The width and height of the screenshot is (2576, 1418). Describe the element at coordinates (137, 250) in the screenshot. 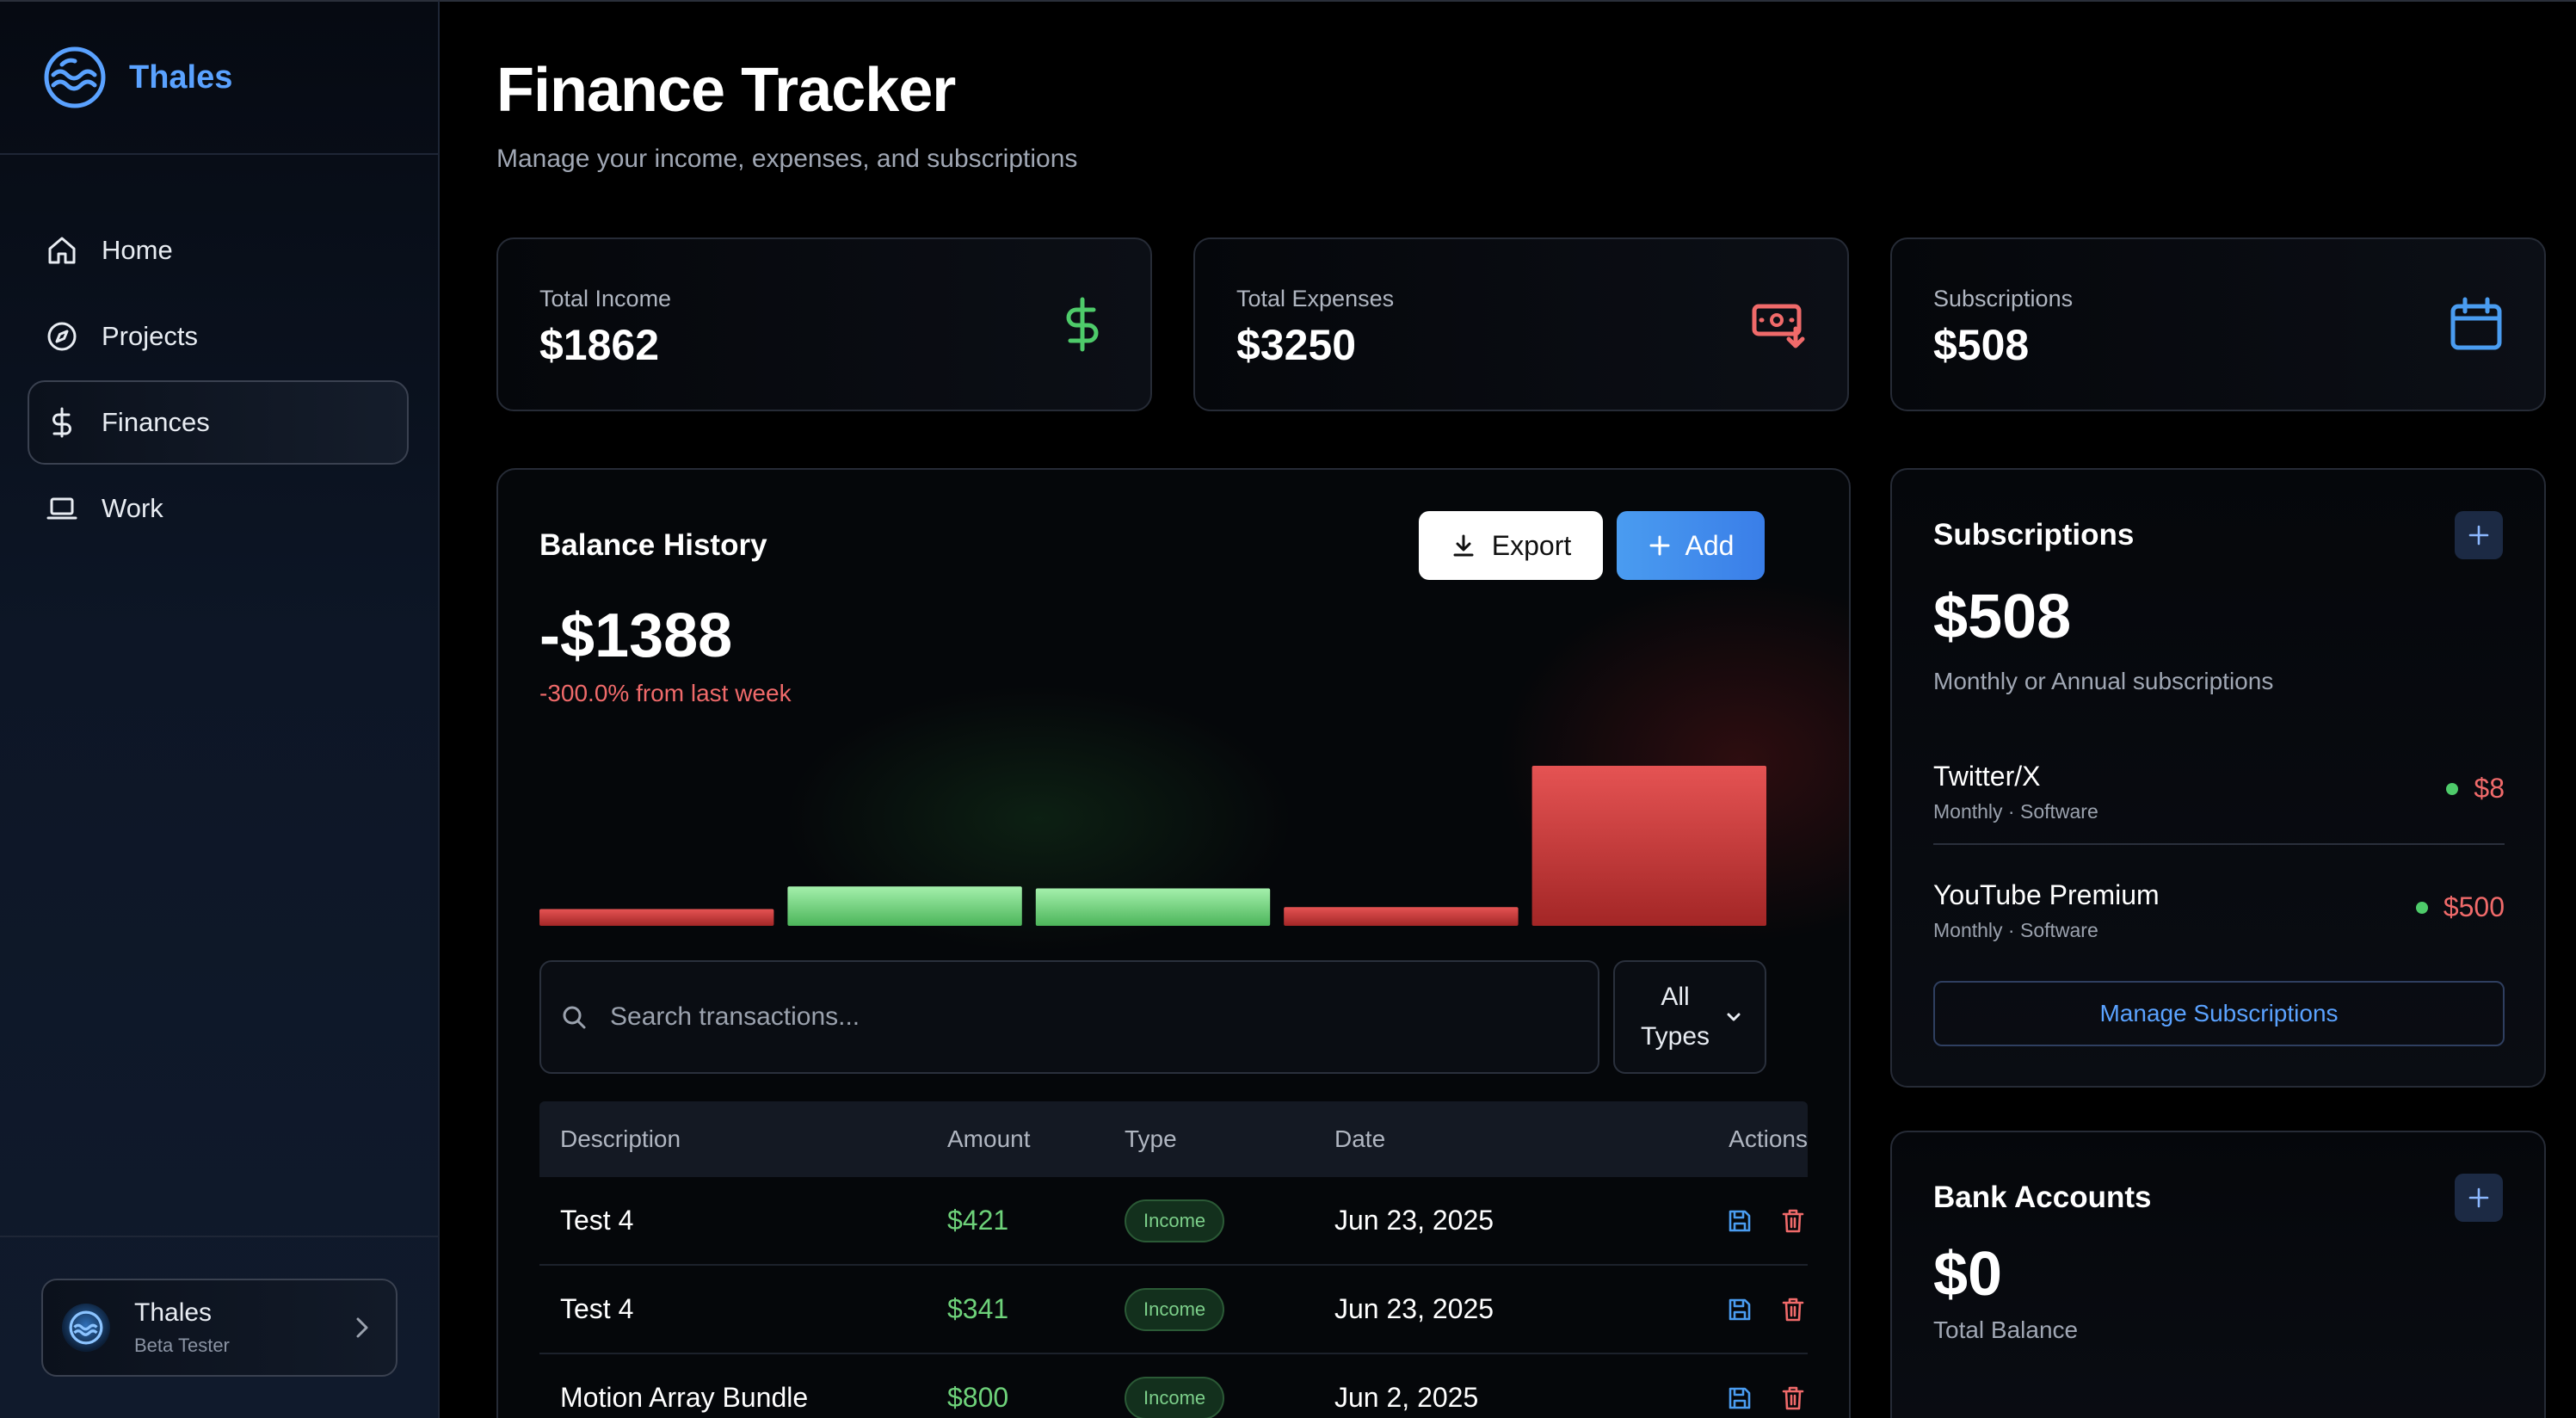

I see `sidebar-item-label: Home` at that location.